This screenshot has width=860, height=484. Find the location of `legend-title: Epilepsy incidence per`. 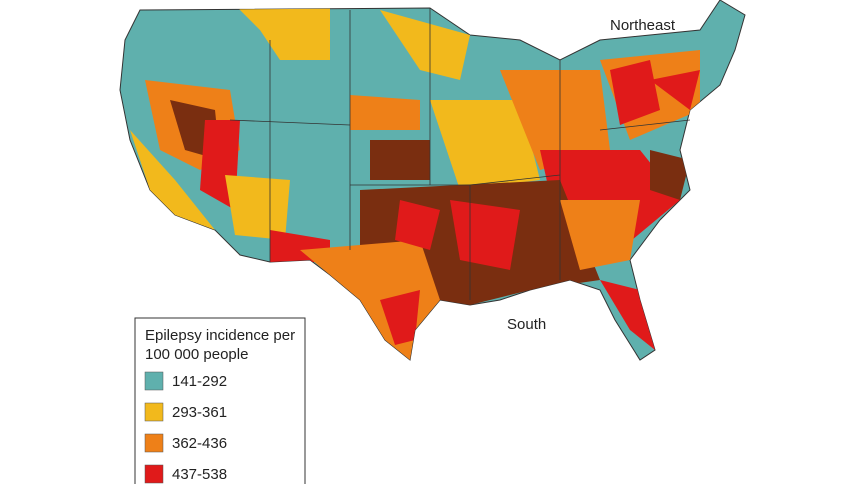

legend-title: Epilepsy incidence per is located at coordinates (220, 335).